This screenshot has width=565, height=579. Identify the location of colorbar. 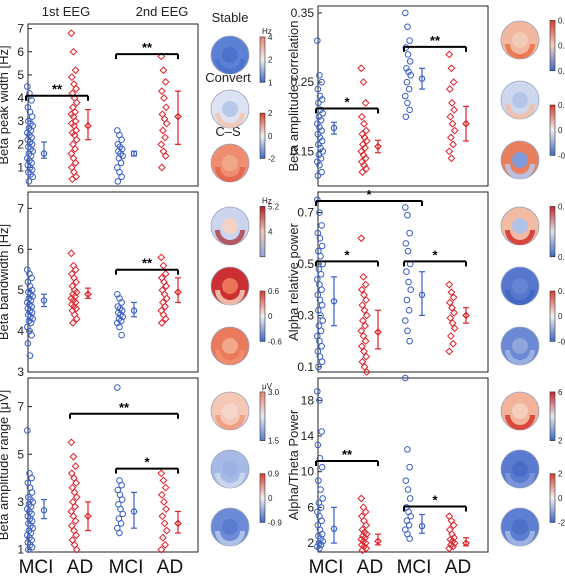
(262, 135).